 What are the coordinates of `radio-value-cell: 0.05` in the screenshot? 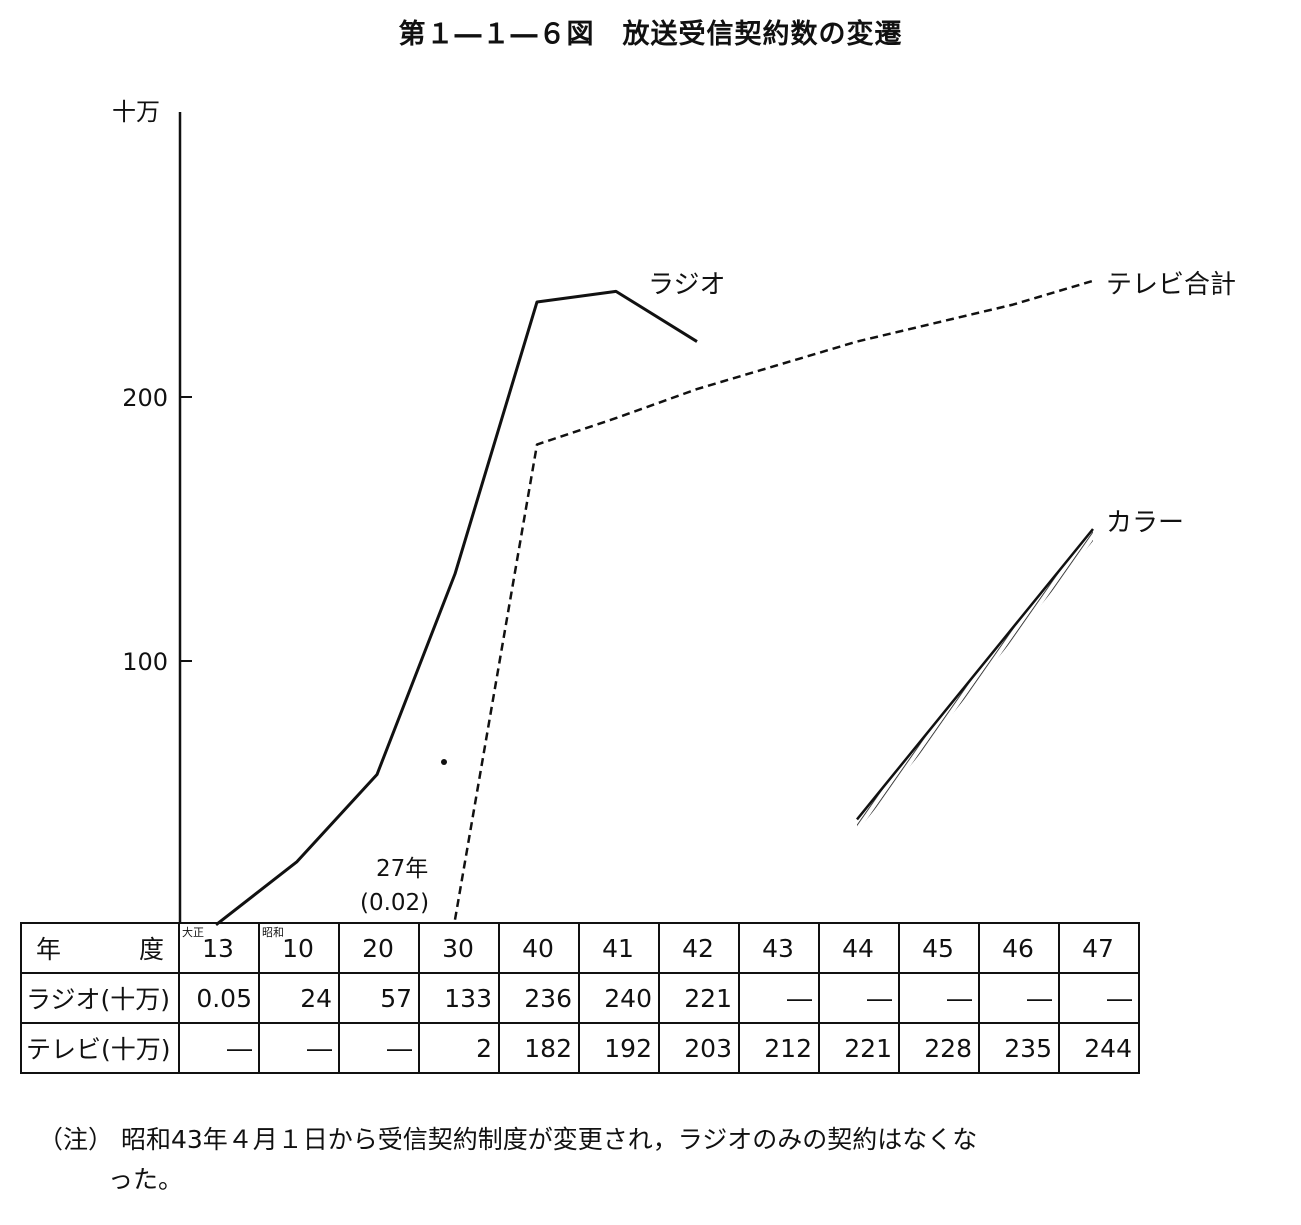 It's located at (219, 998).